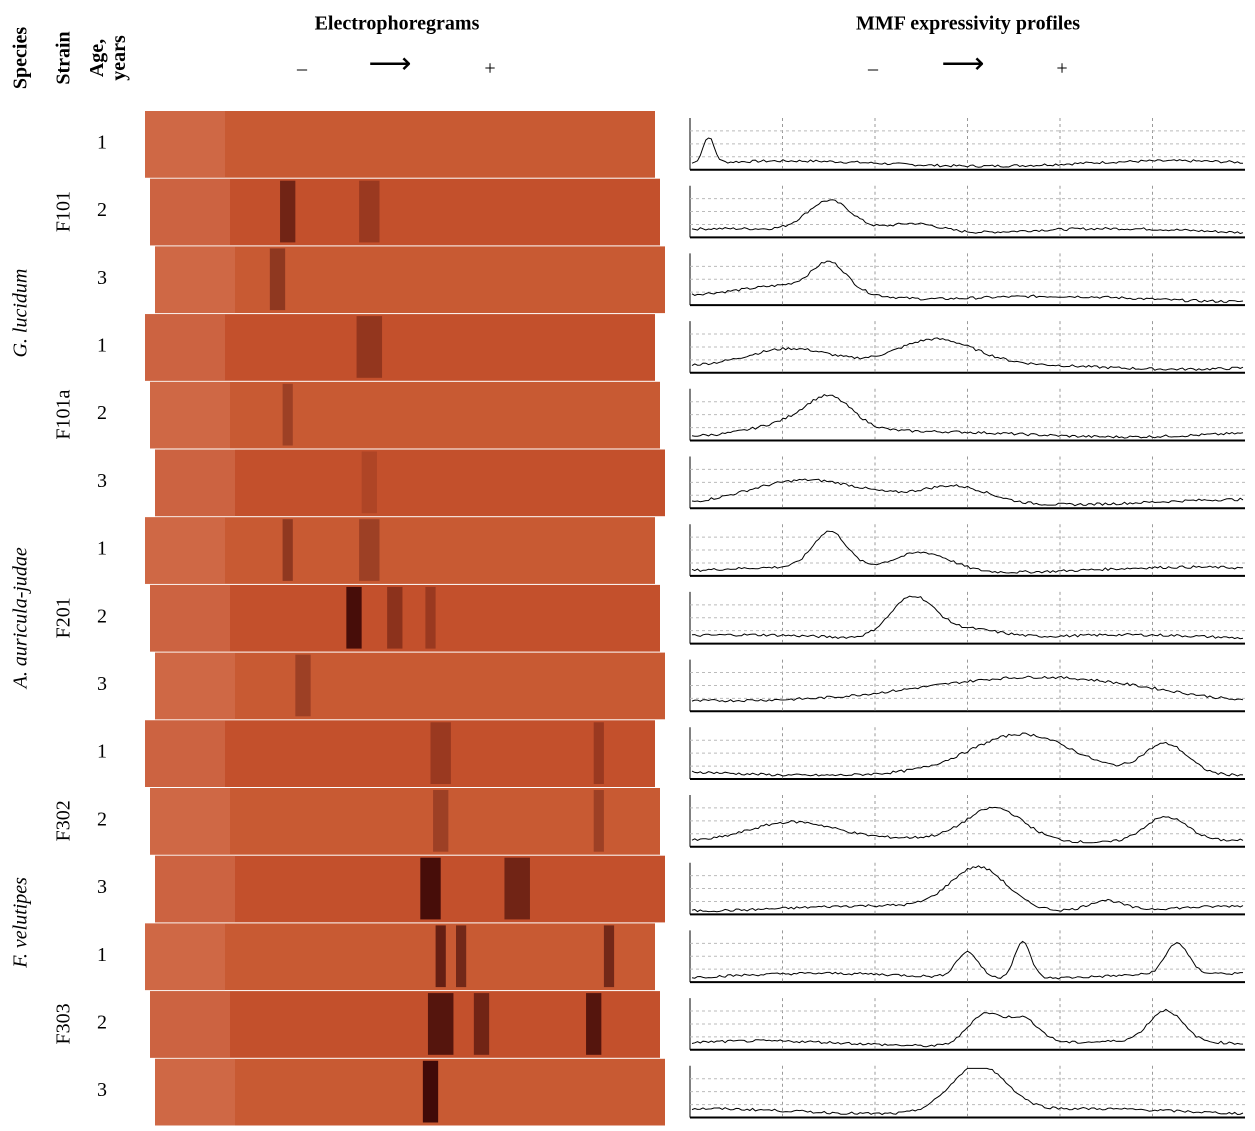  What do you see at coordinates (968, 24) in the screenshot?
I see `profile-header: MMF expressivity profiles` at bounding box center [968, 24].